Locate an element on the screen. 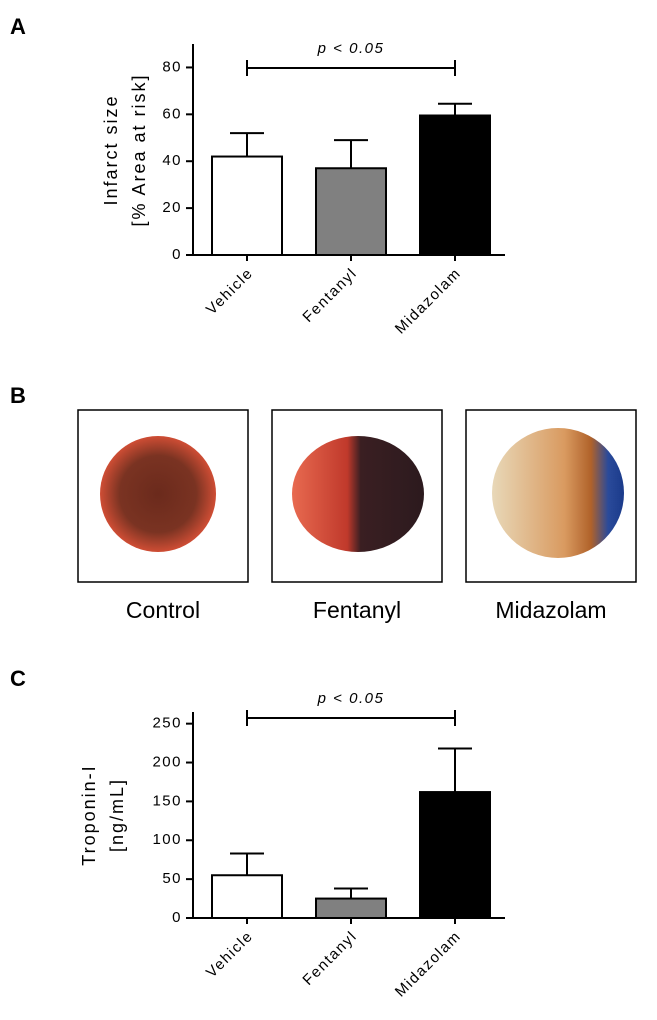  panel-label: C is located at coordinates (18, 678).